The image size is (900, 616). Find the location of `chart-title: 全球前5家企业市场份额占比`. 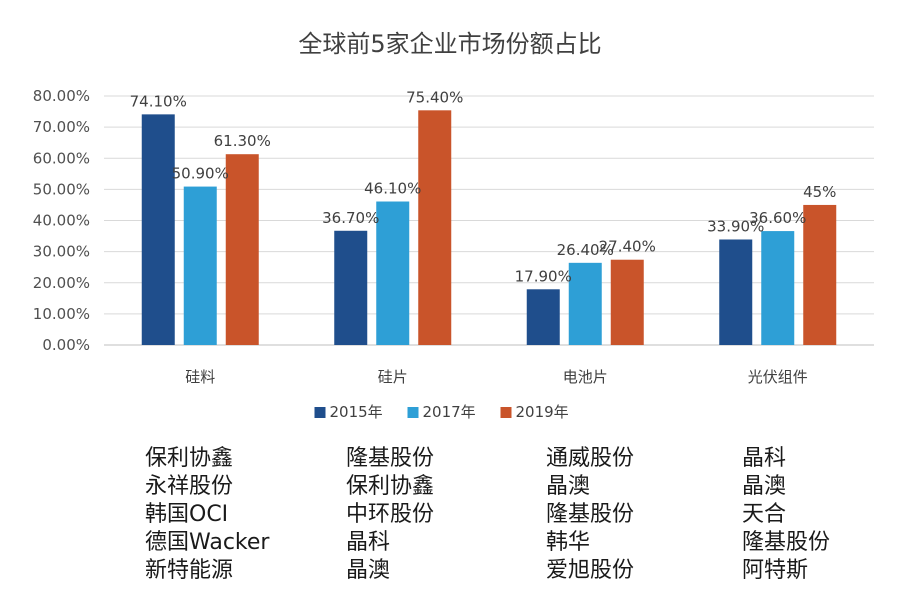

chart-title: 全球前5家企业市场份额占比 is located at coordinates (449, 44).